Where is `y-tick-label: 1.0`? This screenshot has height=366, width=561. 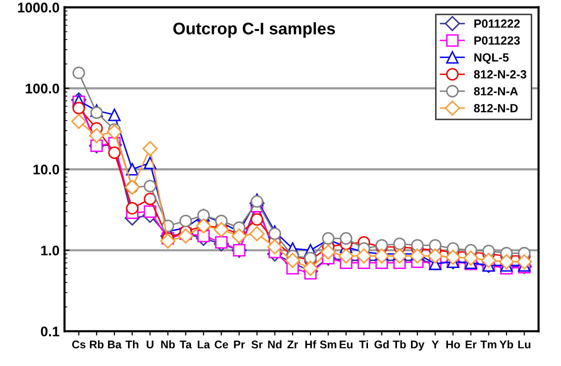 y-tick-label: 1.0 is located at coordinates (50, 251).